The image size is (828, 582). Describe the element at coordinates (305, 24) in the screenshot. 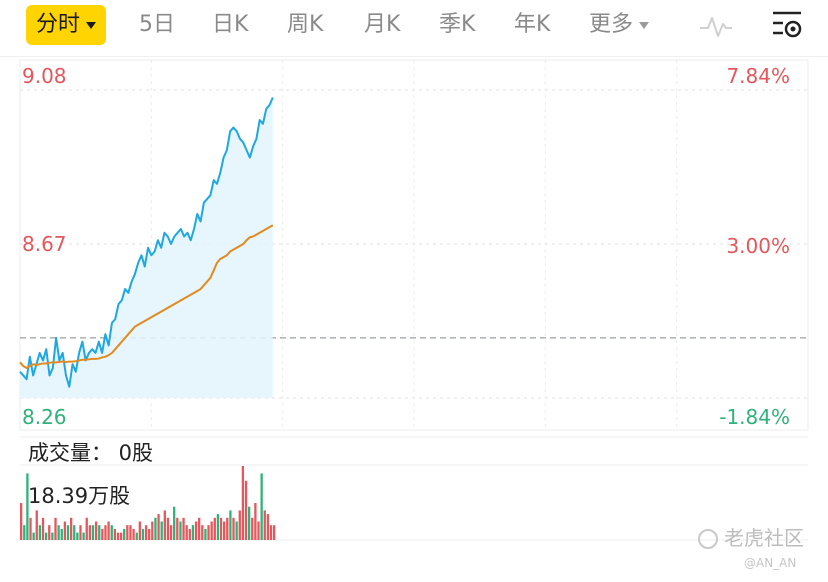

I see `tab-week-k: 周K` at that location.